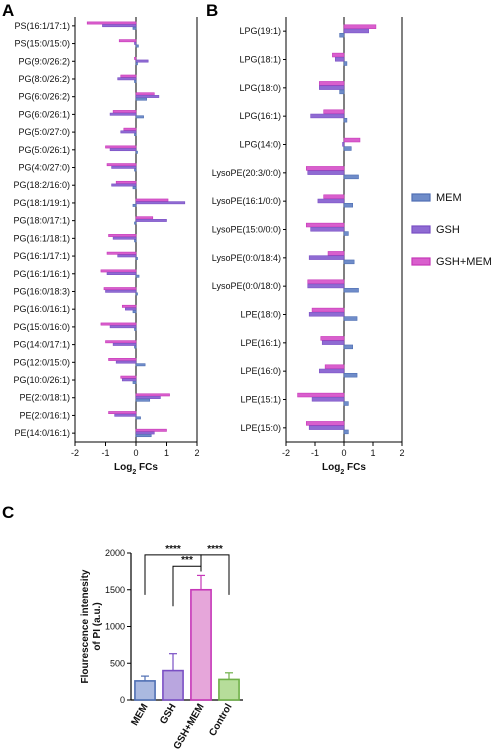 The image size is (498, 755). Describe the element at coordinates (41, 345) in the screenshot. I see `category-label: PG(14:0/17:1)` at that location.